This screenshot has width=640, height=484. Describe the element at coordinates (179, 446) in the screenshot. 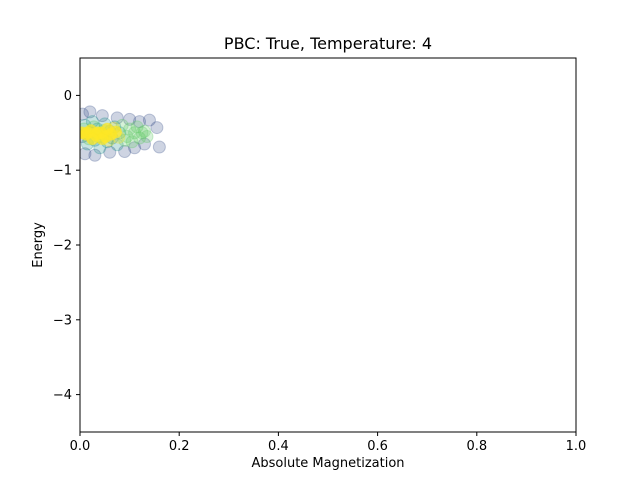

I see `x-tick-label: 0.2` at that location.